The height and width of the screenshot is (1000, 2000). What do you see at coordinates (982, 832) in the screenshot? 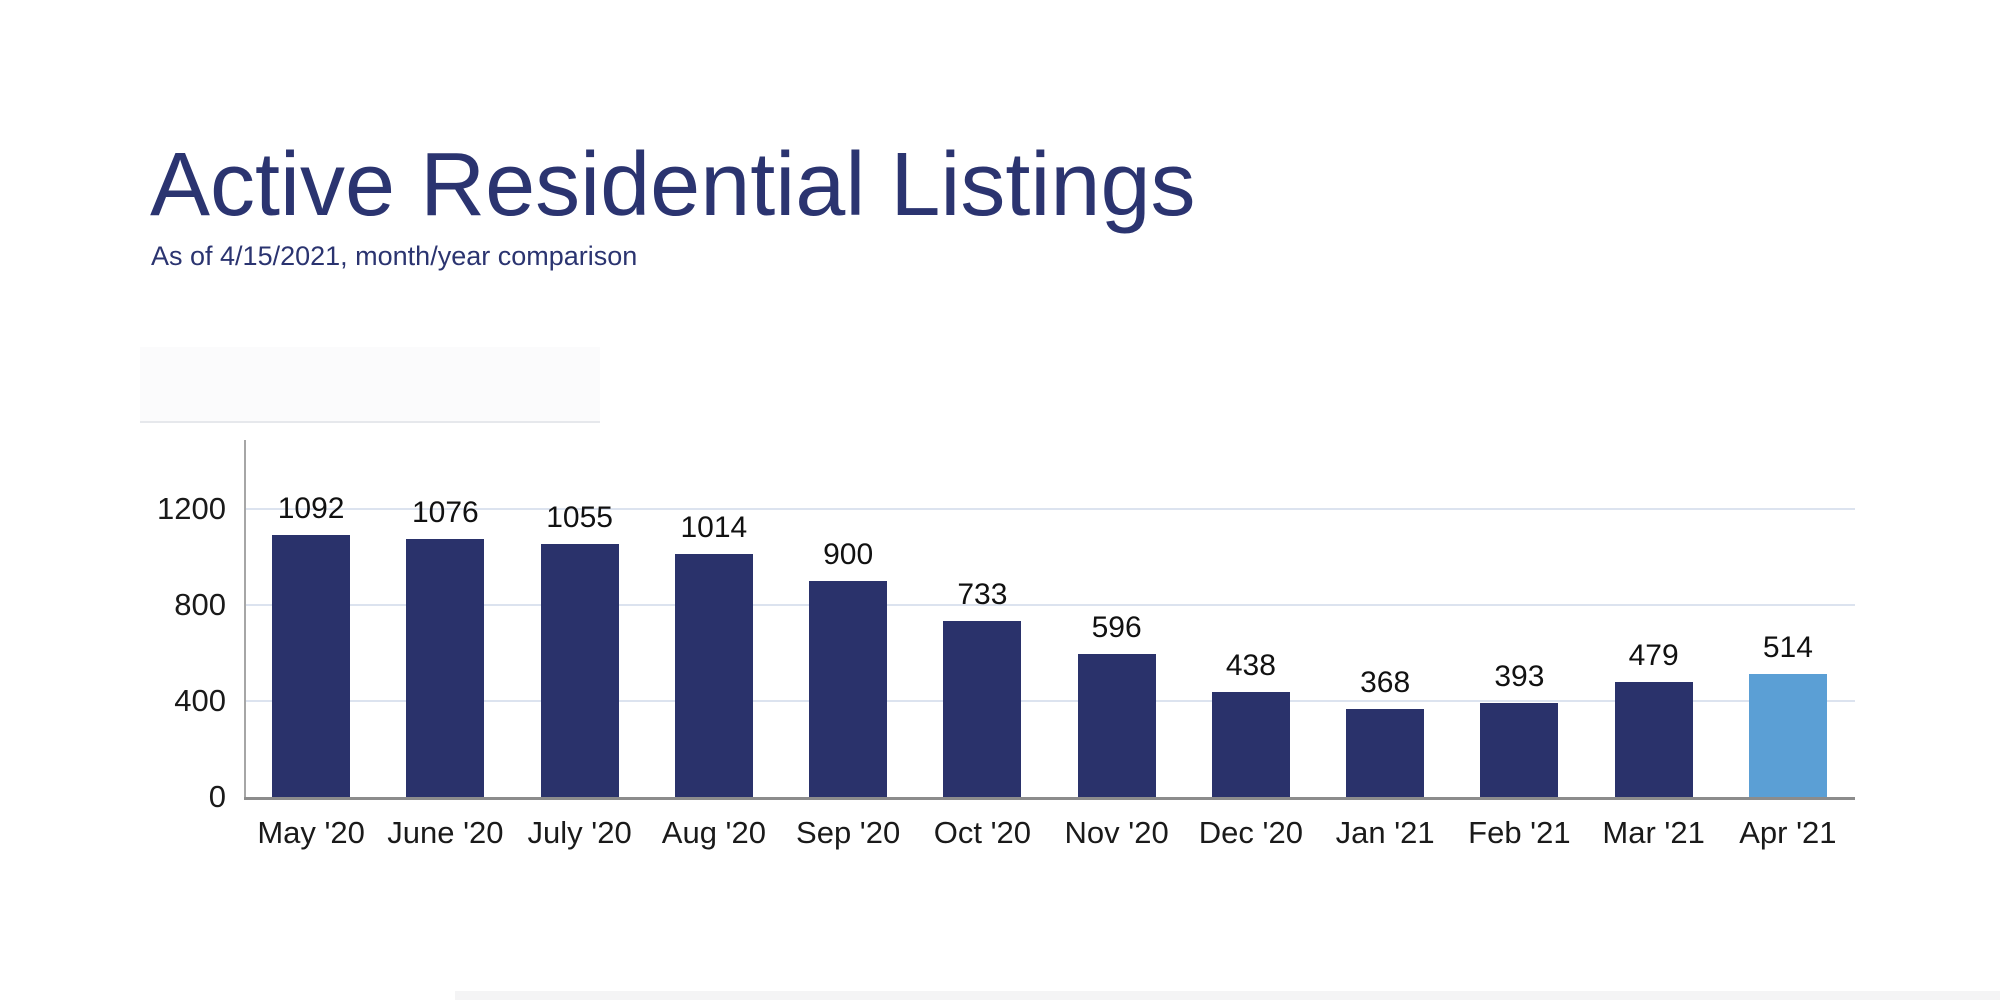
I see `x-axis-label: Oct '20` at bounding box center [982, 832].